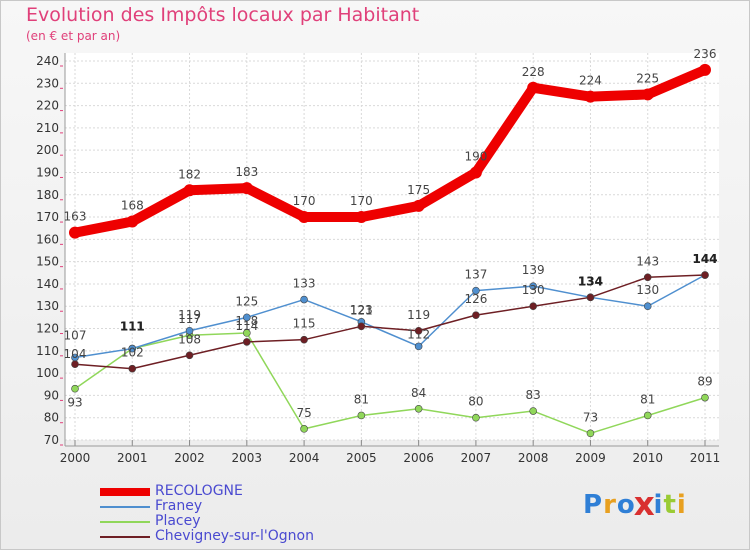 This screenshot has width=750, height=550. Describe the element at coordinates (533, 395) in the screenshot. I see `data-label: 83` at that location.